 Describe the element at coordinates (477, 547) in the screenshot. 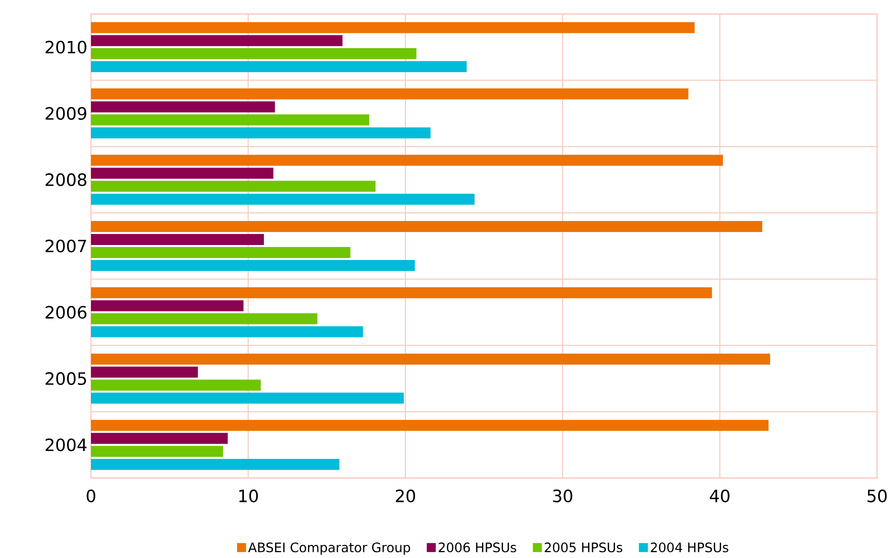

I see `legend-label: 2006 HPSUs` at that location.